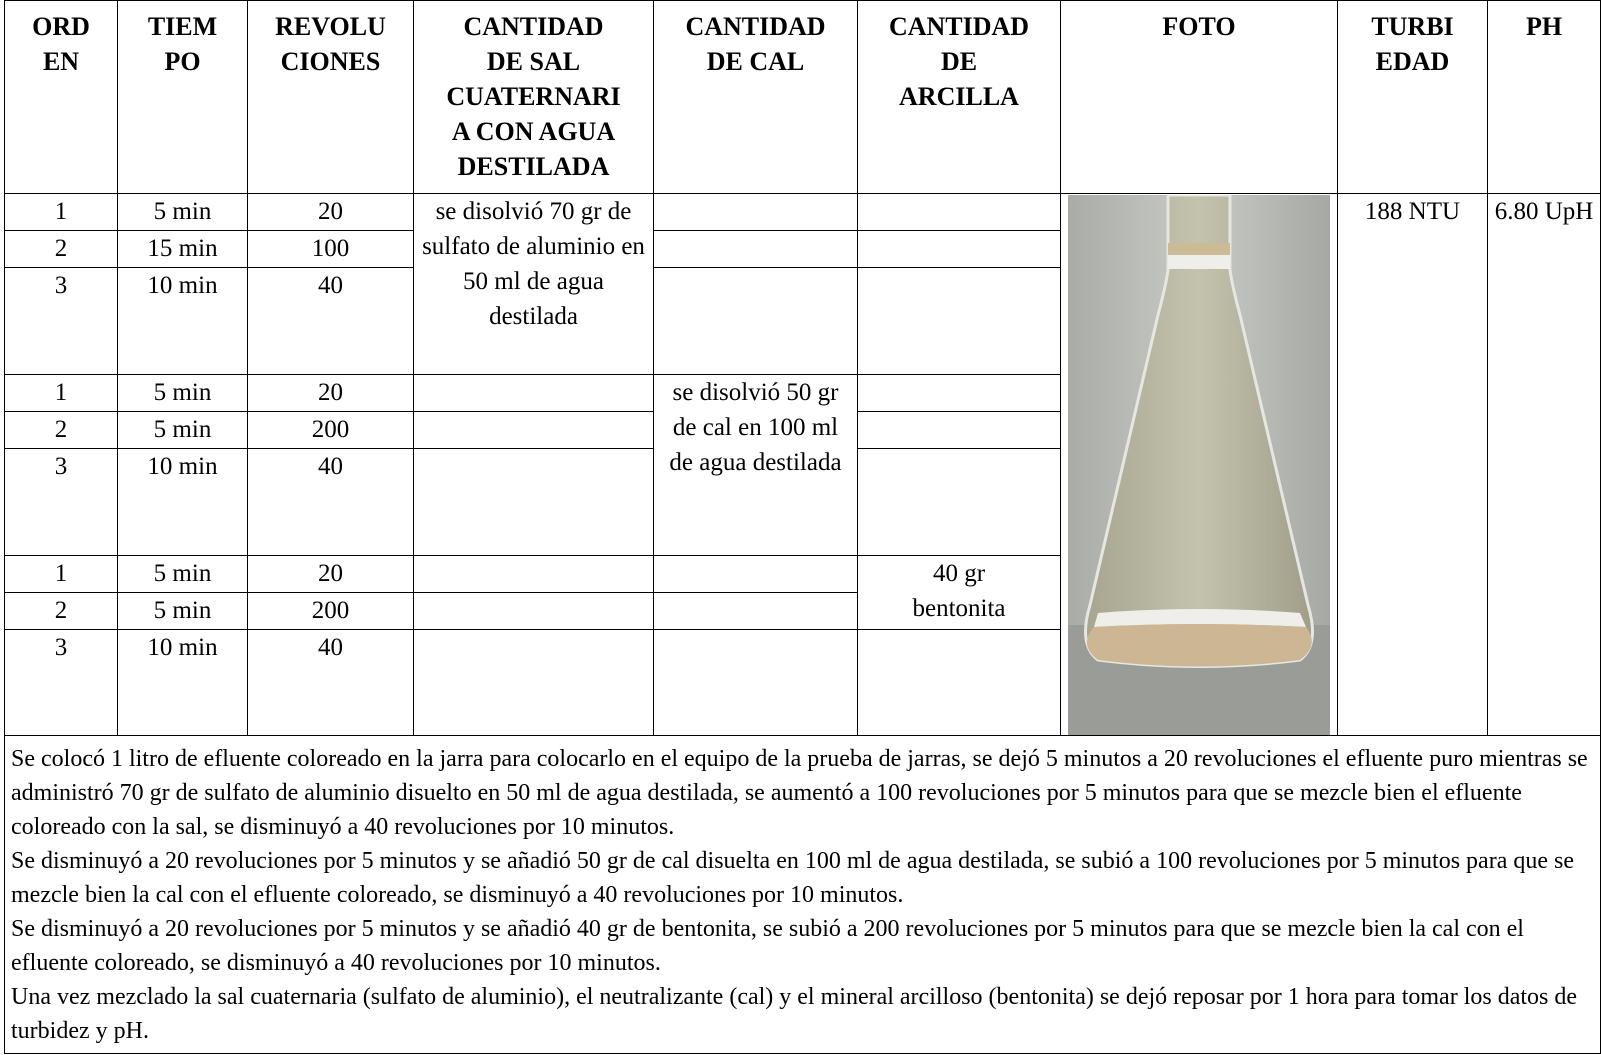 This screenshot has width=1601, height=1055. What do you see at coordinates (61, 61) in the screenshot?
I see `header-line: EN` at bounding box center [61, 61].